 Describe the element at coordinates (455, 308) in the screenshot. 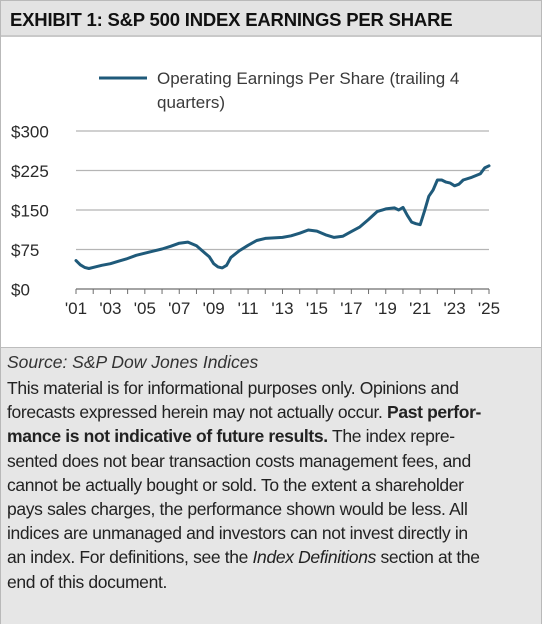

I see `x-tick-label: '23` at that location.